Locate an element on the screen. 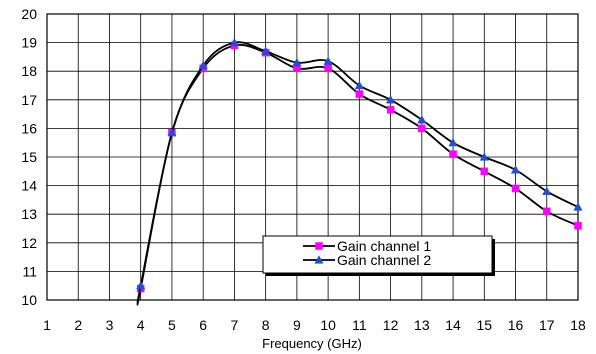 Image resolution: width=596 pixels, height=354 pixels. x-tick-label: 2 is located at coordinates (78, 325).